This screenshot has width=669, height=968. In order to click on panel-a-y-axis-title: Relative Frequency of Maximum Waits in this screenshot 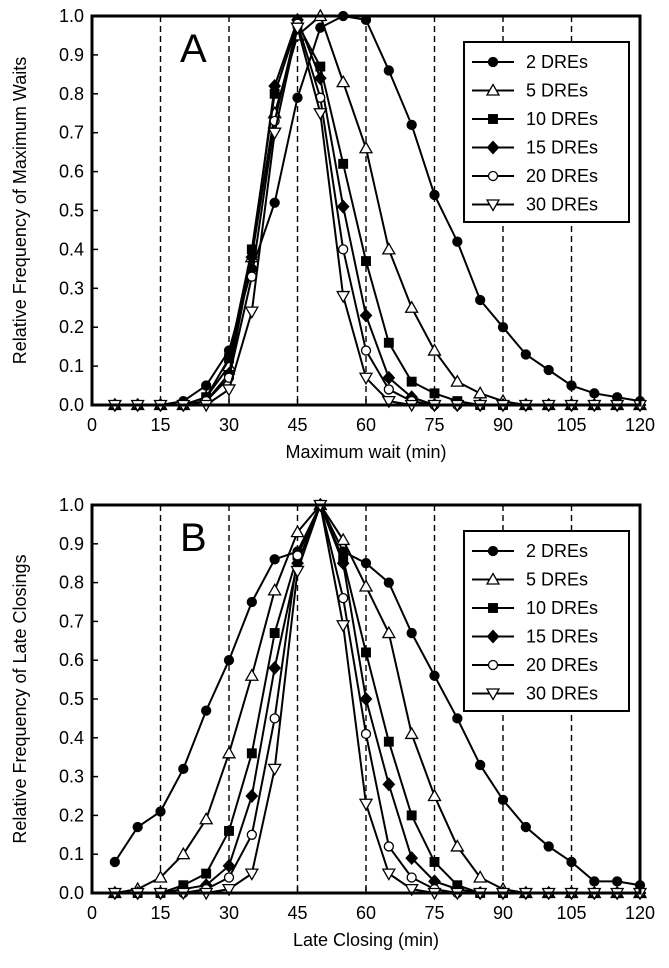, I will do `click(20, 210)`.